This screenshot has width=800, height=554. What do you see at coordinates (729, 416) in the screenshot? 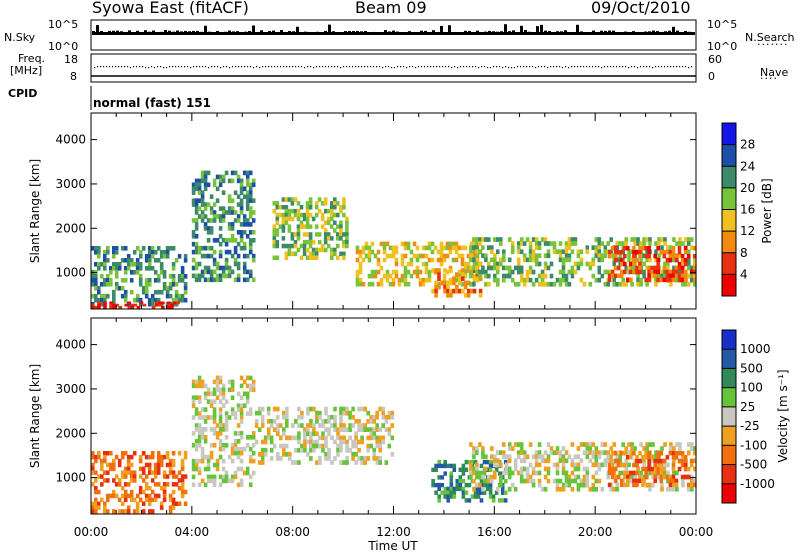
I see `colorbar-frame` at bounding box center [729, 416].